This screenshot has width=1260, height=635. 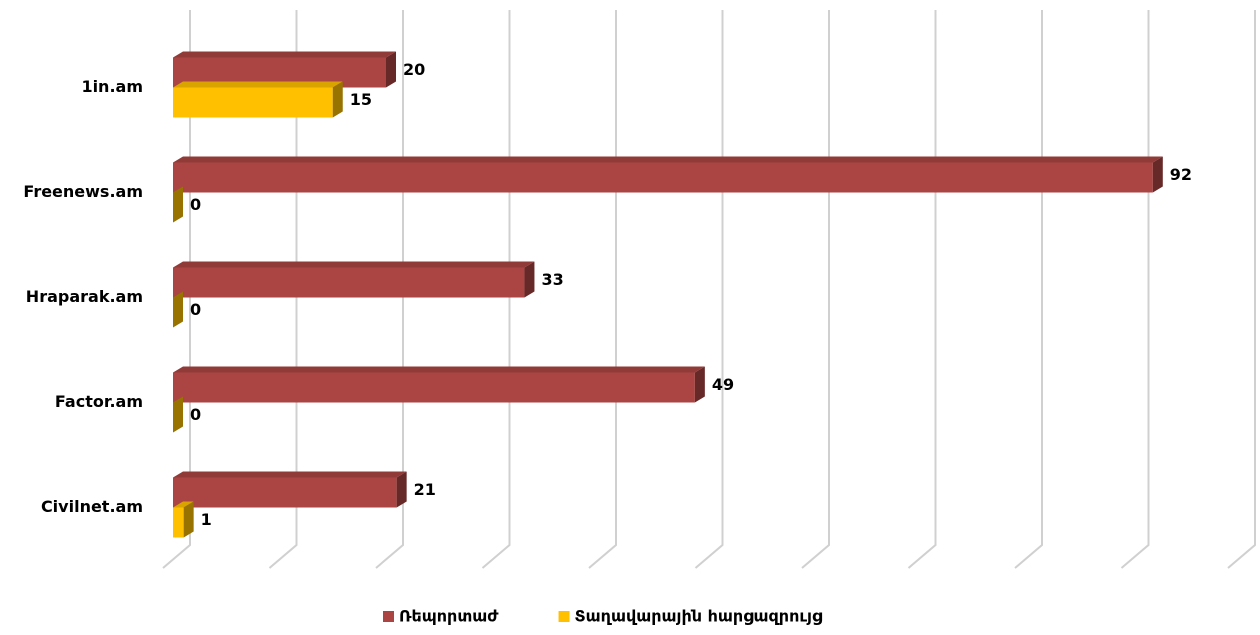 What do you see at coordinates (92, 506) in the screenshot?
I see `y-tick-label: Civilnet.am` at bounding box center [92, 506].